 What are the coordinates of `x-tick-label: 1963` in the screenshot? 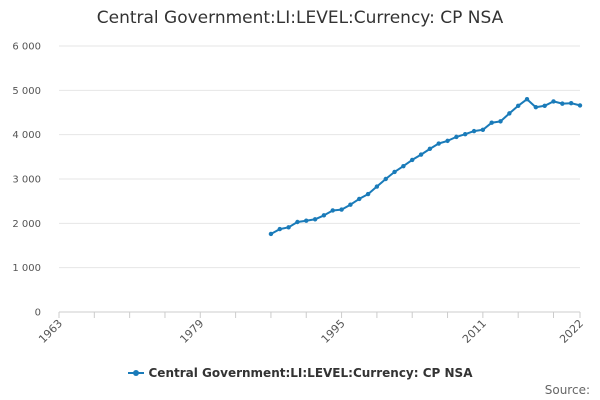 It's located at (50, 331).